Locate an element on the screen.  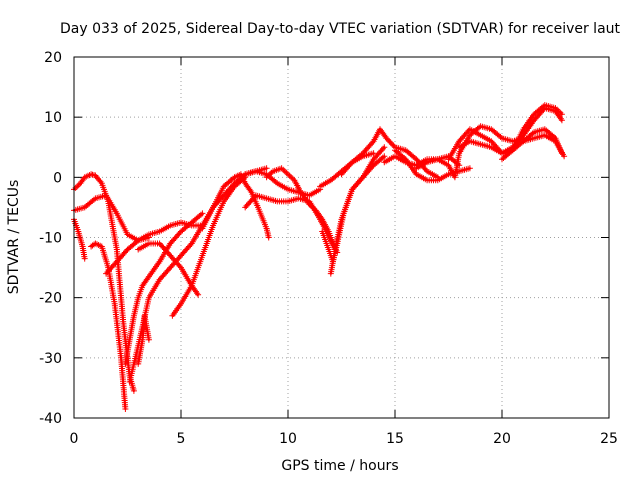
y-tick-label: -20 is located at coordinates (50, 299).